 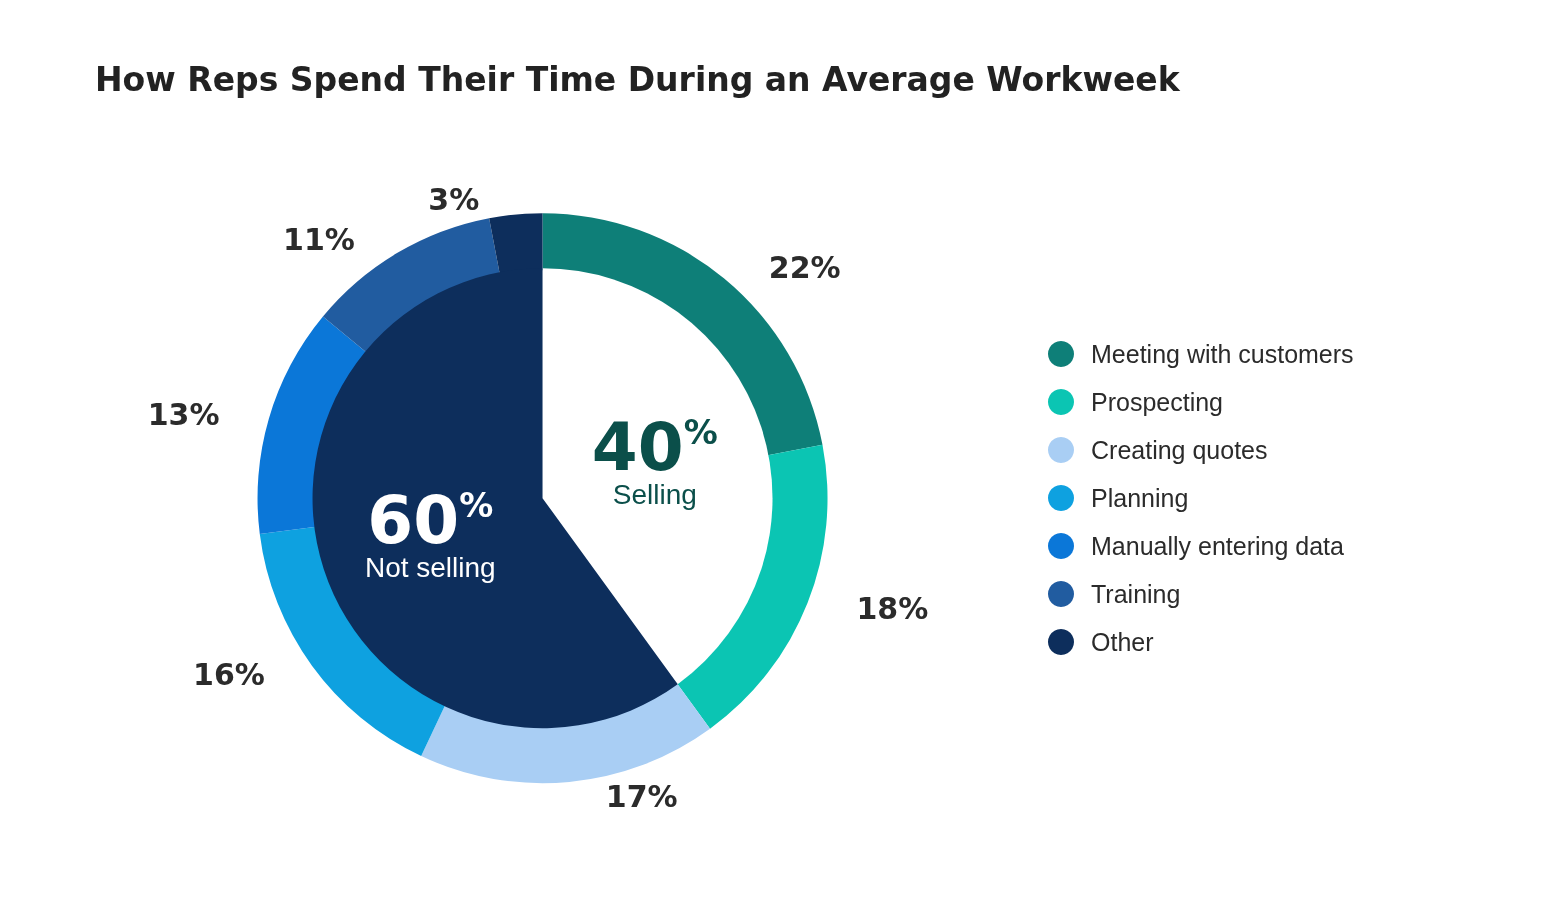 What do you see at coordinates (183, 414) in the screenshot?
I see `data-label: 13%` at bounding box center [183, 414].